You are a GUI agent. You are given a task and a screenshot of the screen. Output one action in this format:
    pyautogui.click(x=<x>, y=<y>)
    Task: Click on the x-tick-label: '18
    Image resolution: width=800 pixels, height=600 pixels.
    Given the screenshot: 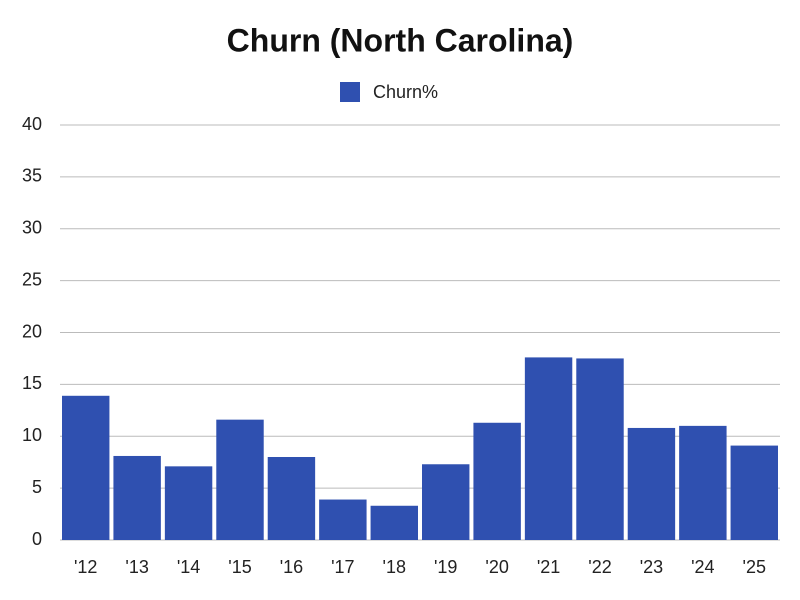 What is the action you would take?
    pyautogui.click(x=394, y=567)
    